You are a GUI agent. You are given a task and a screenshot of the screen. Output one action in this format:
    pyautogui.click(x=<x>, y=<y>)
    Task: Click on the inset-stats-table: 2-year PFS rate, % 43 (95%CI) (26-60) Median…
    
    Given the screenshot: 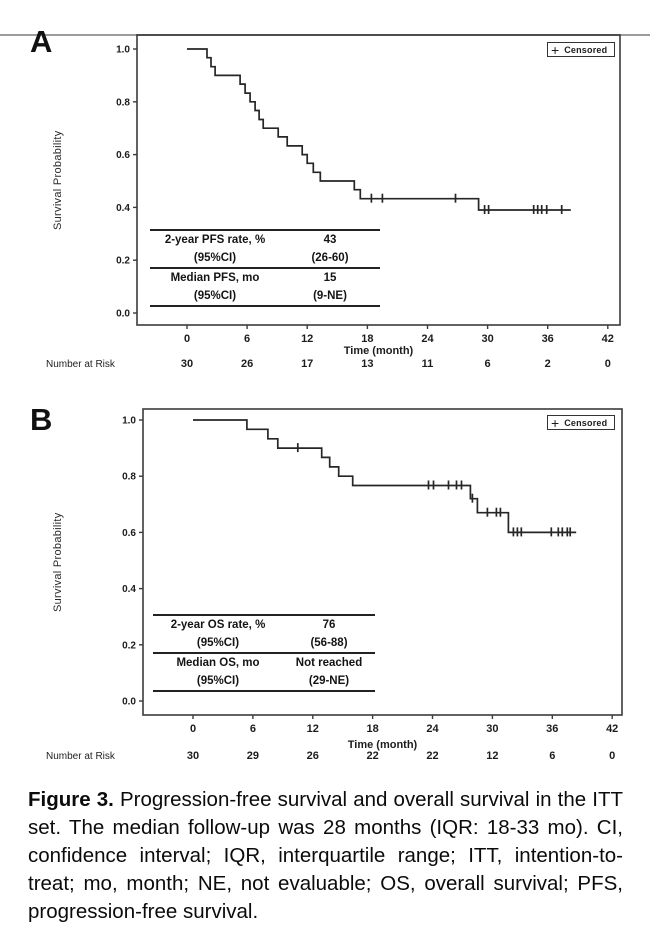 What is the action you would take?
    pyautogui.click(x=265, y=268)
    